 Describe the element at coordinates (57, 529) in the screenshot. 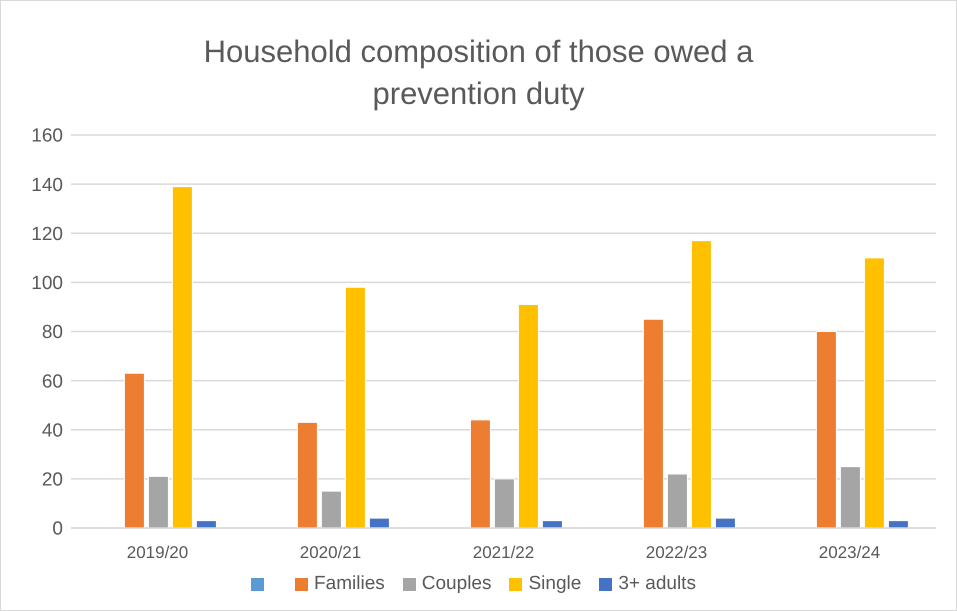

I see `y-tick-label: 0` at that location.